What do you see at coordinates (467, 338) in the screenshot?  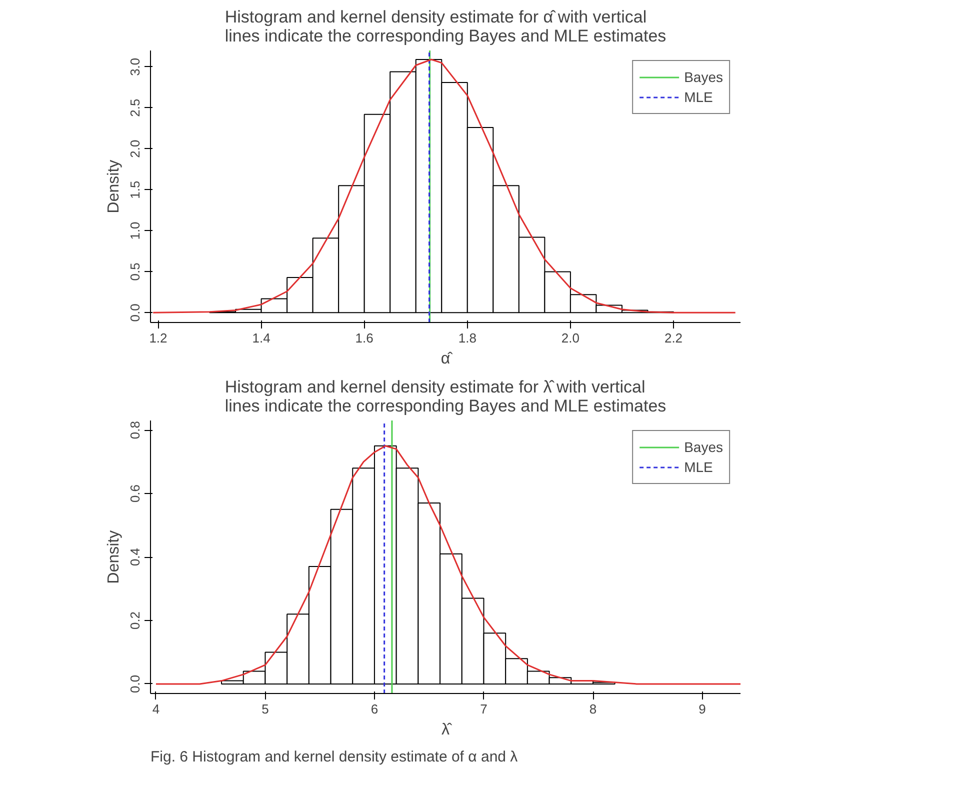 I see `x-tick-label: 1.8` at bounding box center [467, 338].